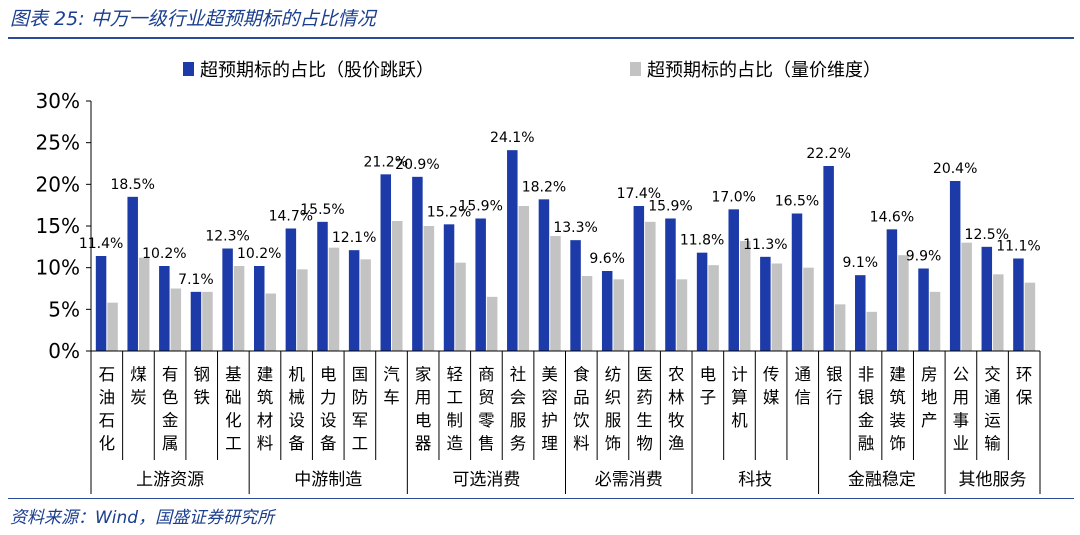 This screenshot has height=535, width=1080. I want to click on group-label: 金融稳定, so click(882, 480).